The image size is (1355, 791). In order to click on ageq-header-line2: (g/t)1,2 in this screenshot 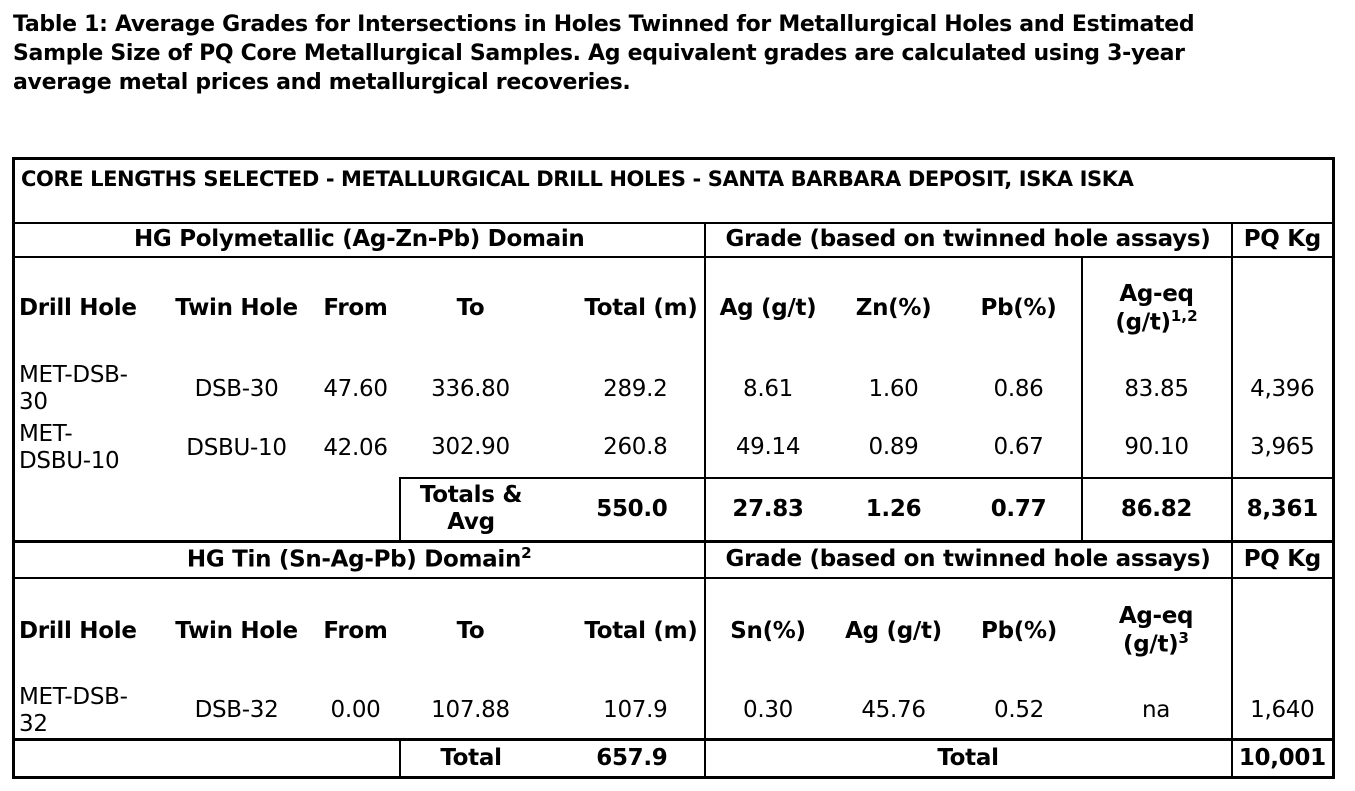, I will do `click(1156, 321)`.